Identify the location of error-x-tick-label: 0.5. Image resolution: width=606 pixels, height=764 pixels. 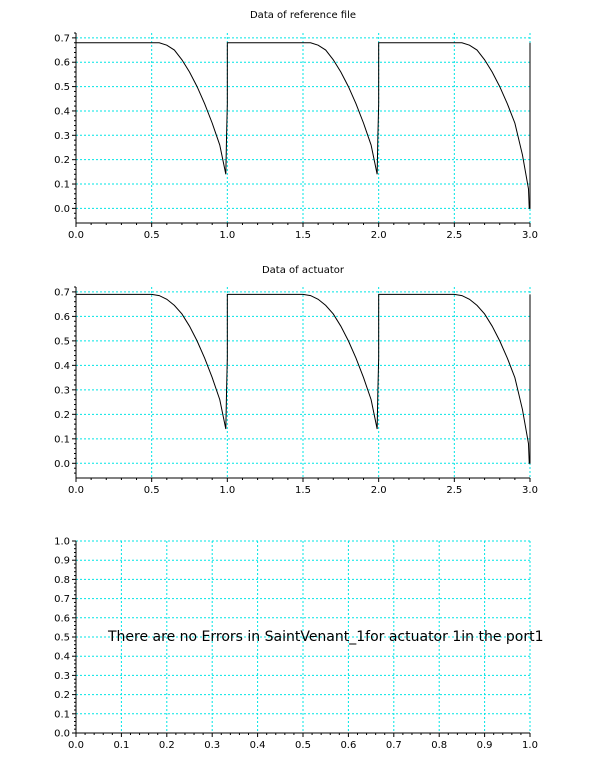
(303, 745).